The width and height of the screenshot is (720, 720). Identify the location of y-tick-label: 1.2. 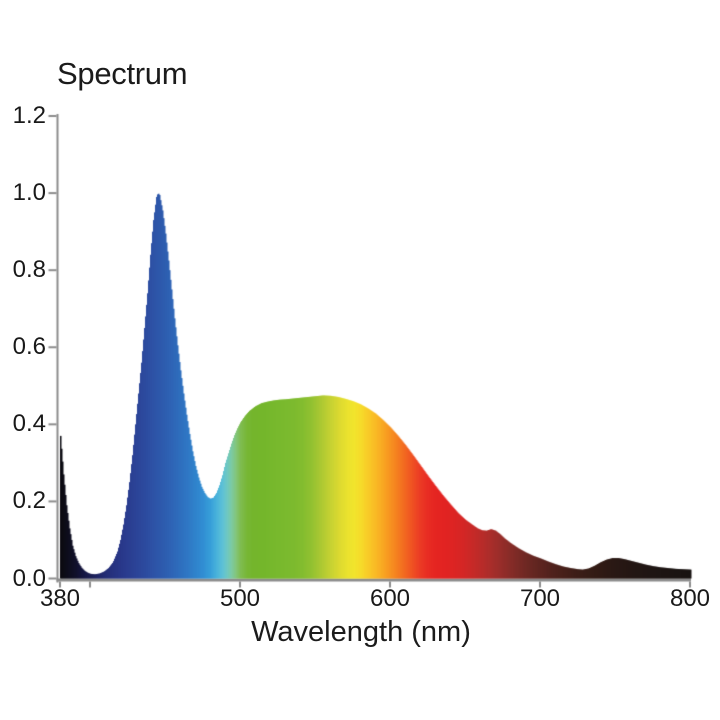
(29, 116).